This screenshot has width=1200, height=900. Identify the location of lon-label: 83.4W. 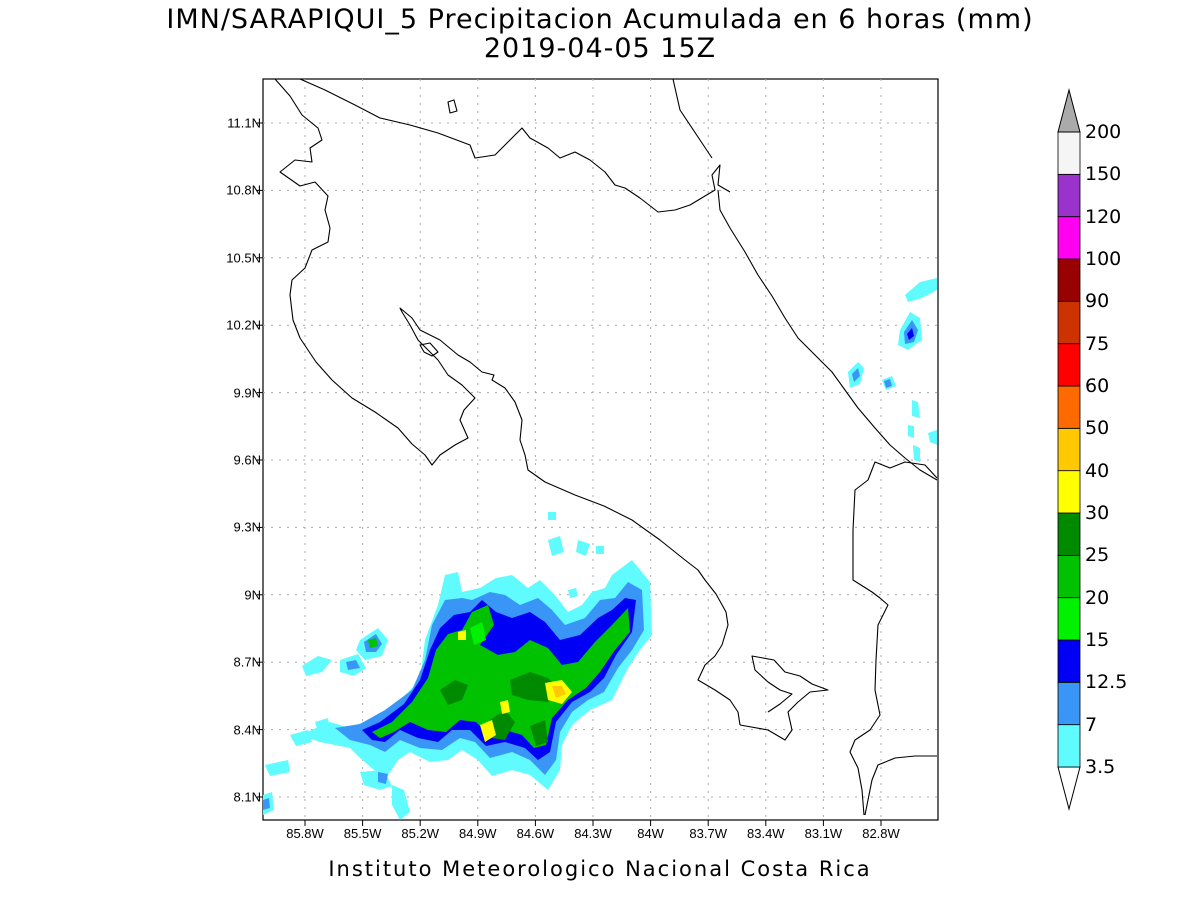
(766, 833).